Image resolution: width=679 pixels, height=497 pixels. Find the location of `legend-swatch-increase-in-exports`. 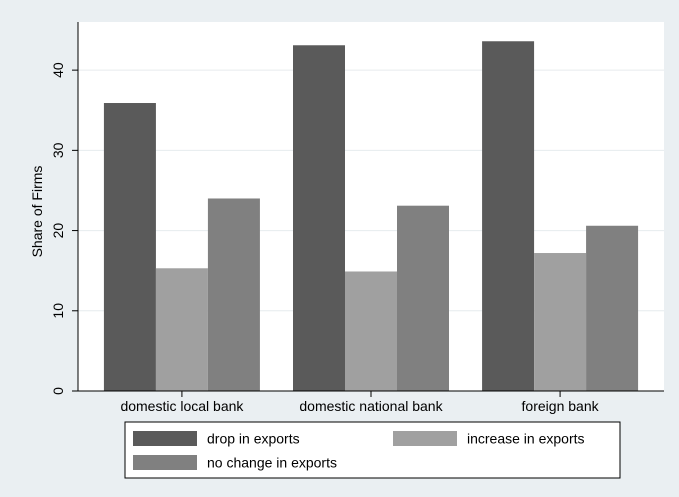

legend-swatch-increase-in-exports is located at coordinates (425, 438).